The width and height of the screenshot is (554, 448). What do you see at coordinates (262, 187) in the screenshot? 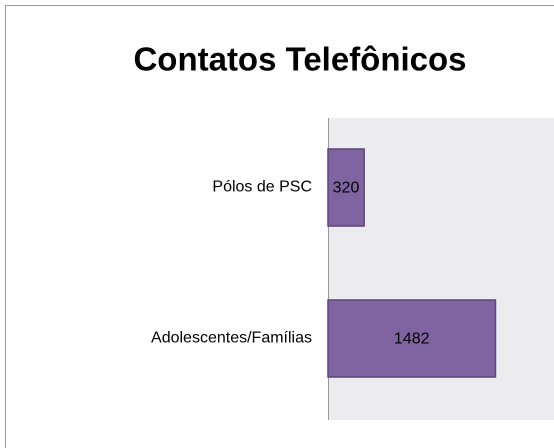
I see `y-tick-label: Pólos de PSC` at bounding box center [262, 187].